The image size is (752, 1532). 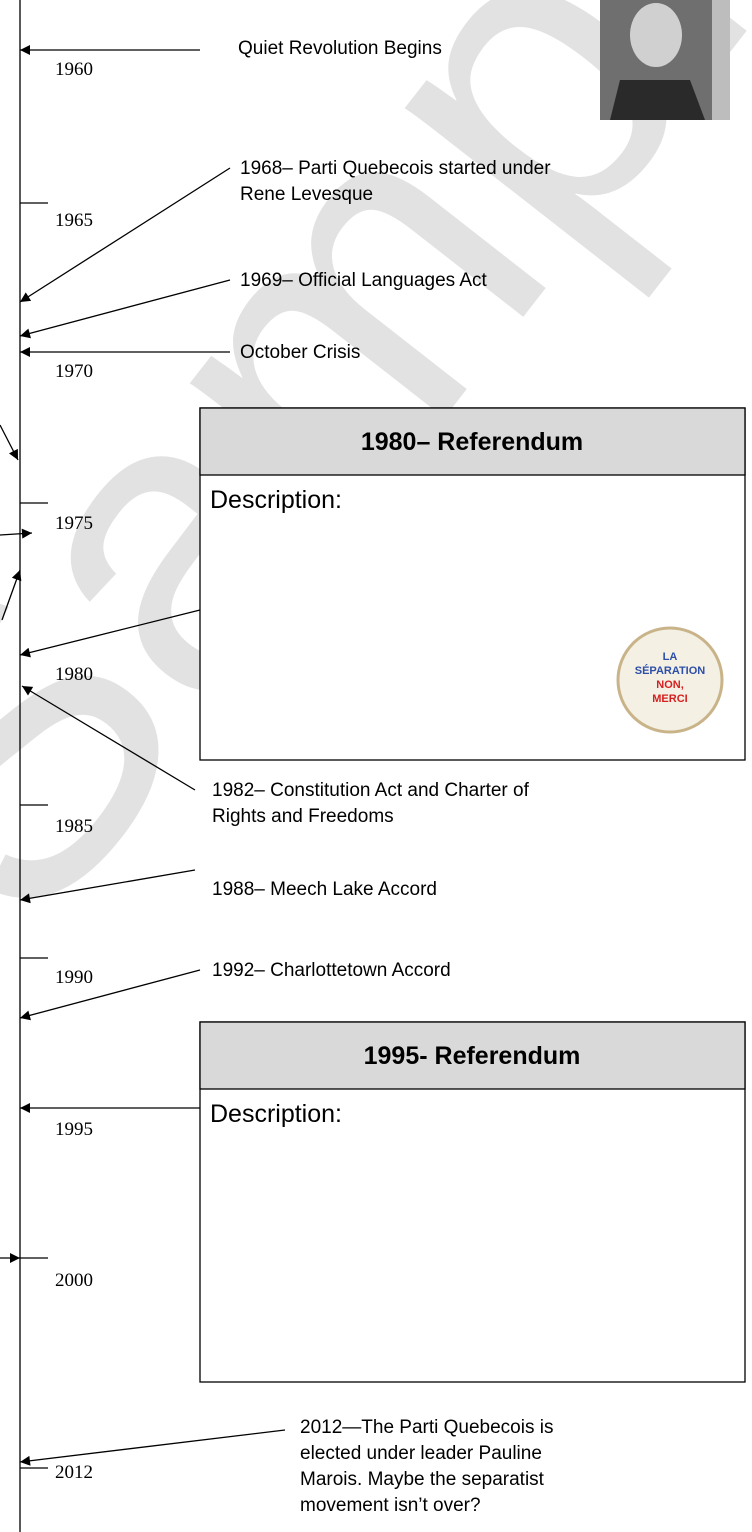 I want to click on year-label: 1975, so click(x=74, y=523).